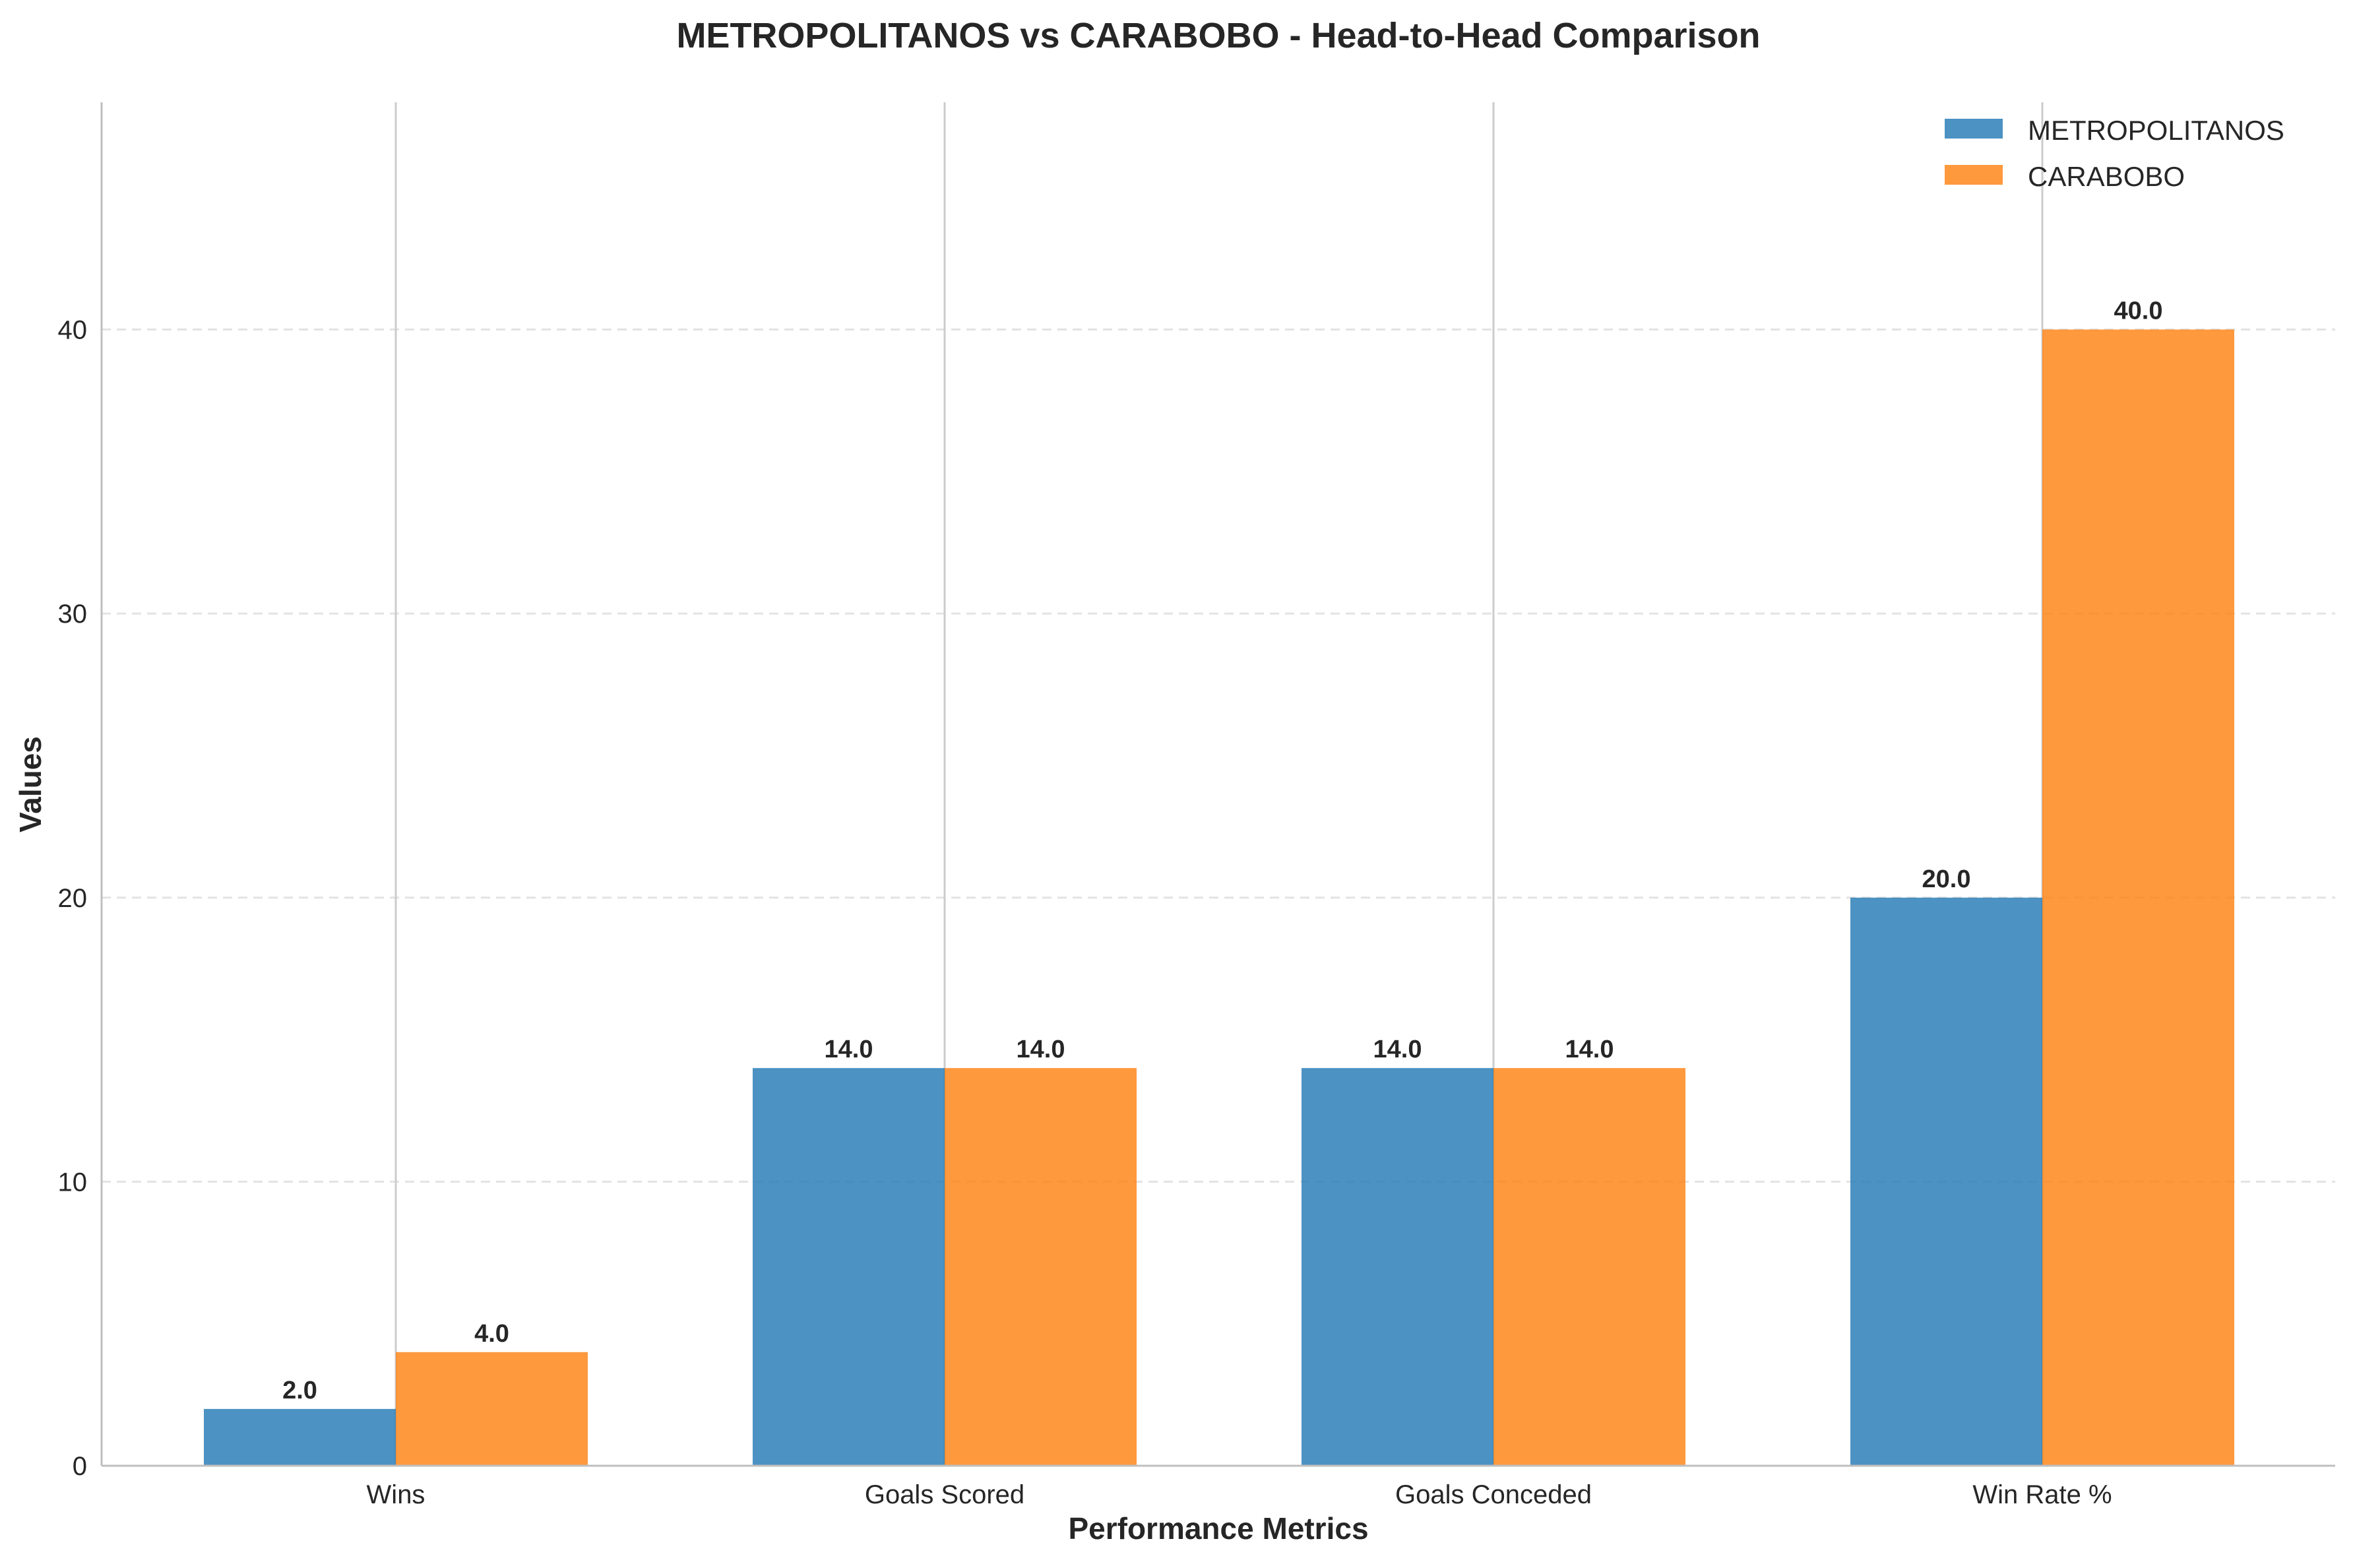 This screenshot has width=2355, height=1568. I want to click on y-axis-label: Values, so click(30, 784).